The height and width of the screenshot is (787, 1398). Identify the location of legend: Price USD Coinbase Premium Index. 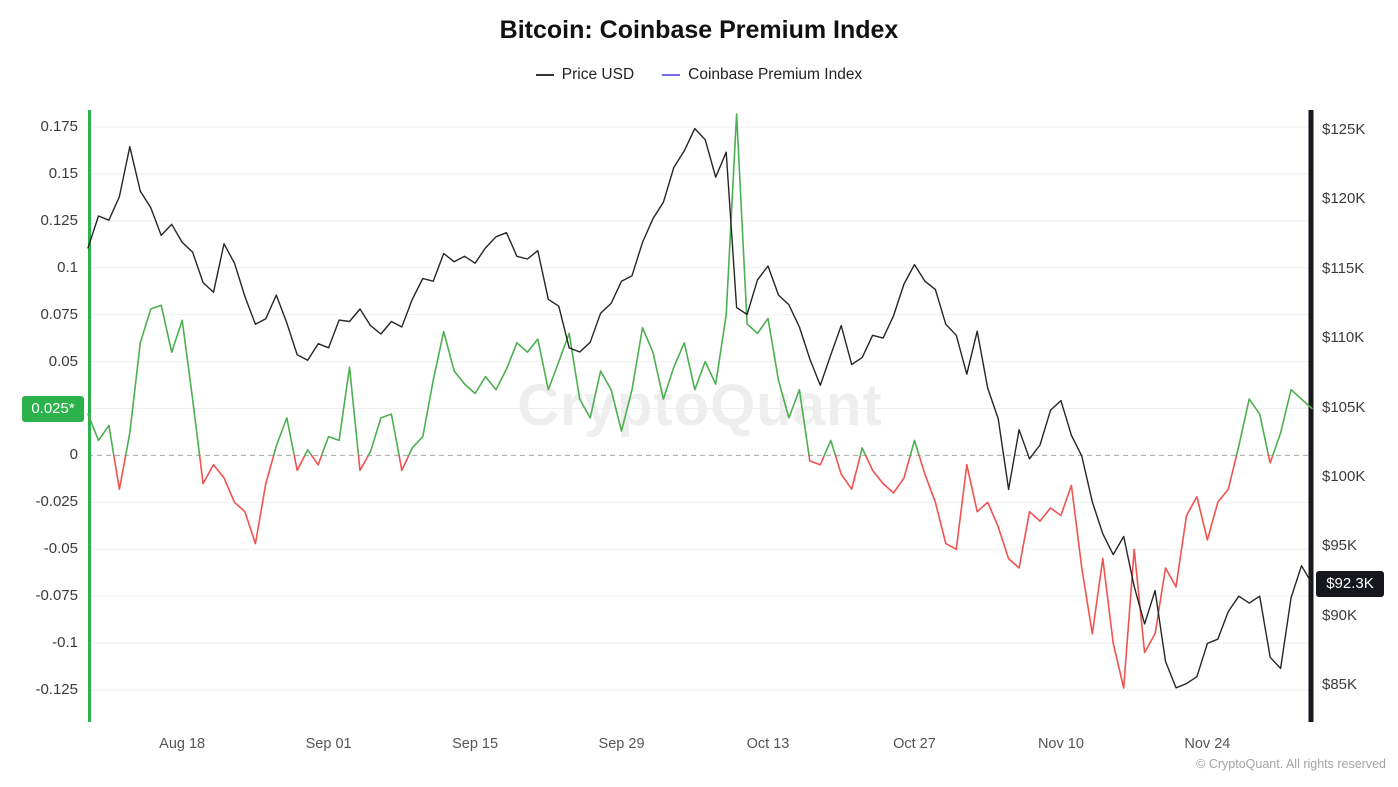
(699, 75).